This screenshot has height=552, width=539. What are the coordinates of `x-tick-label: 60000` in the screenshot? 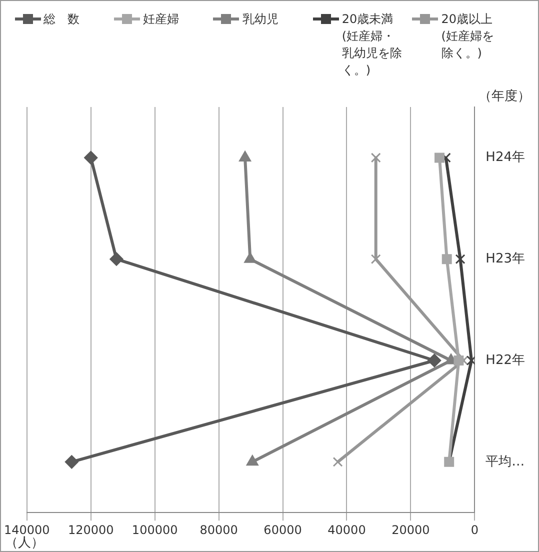 It's located at (283, 529).